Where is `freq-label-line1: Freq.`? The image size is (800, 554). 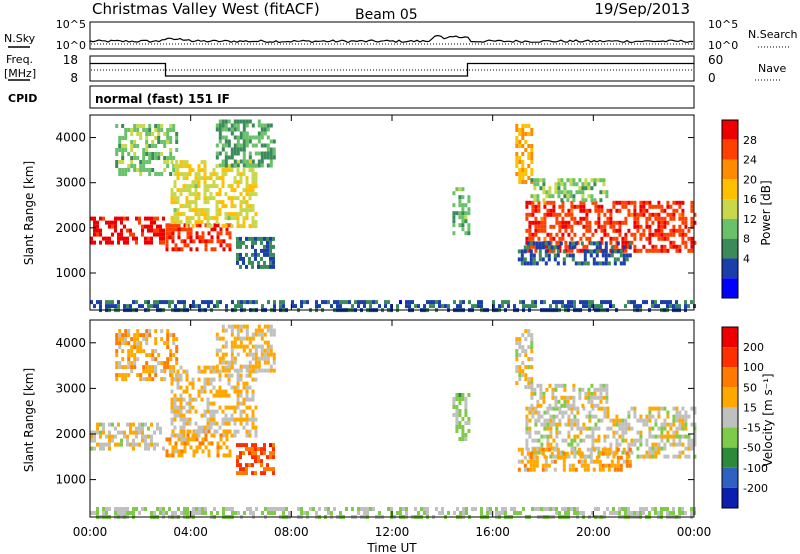
freq-label-line1: Freq. is located at coordinates (19, 59).